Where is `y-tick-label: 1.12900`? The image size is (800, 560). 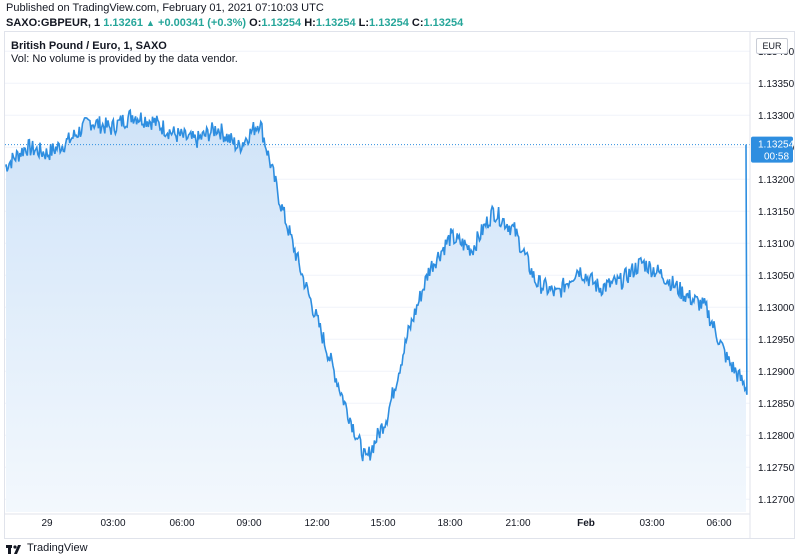 y-tick-label: 1.12900 is located at coordinates (776, 372).